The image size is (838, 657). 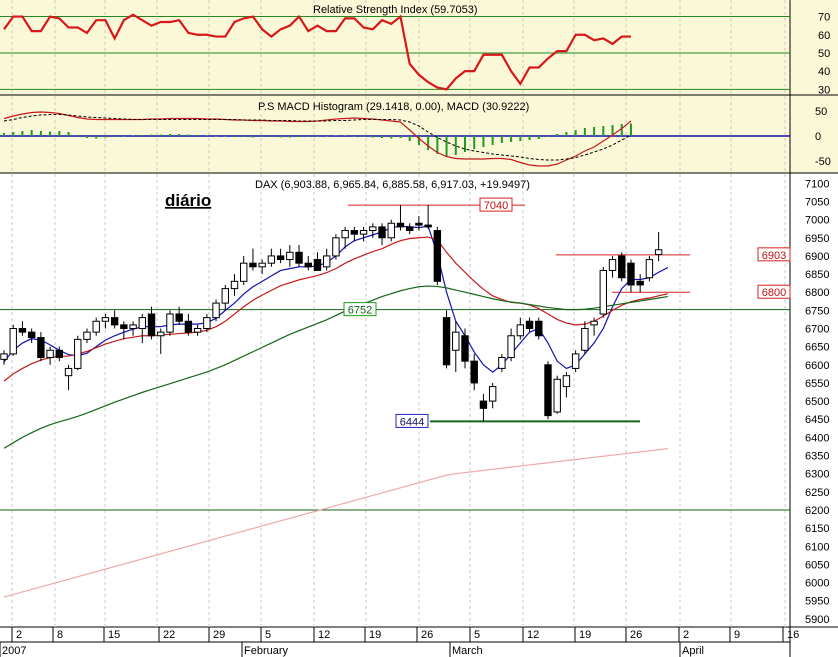 What do you see at coordinates (817, 457) in the screenshot?
I see `price-tick-6350: 6350` at bounding box center [817, 457].